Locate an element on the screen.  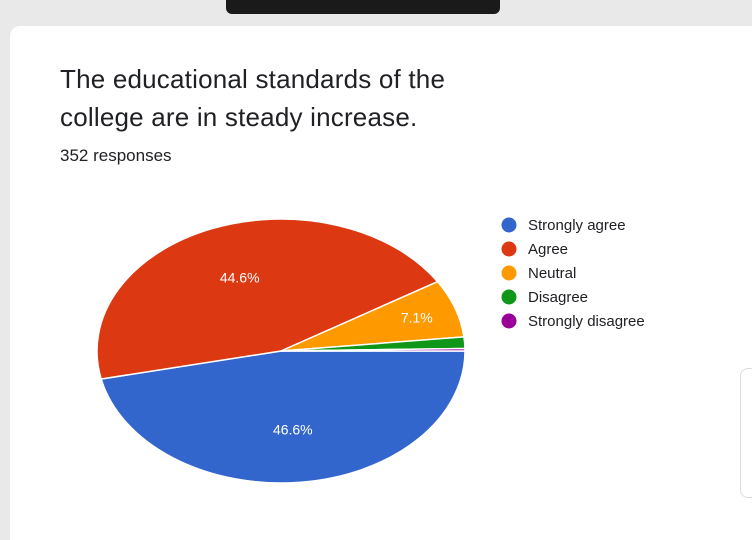
legend-label-disagree: Disagree is located at coordinates (558, 297).